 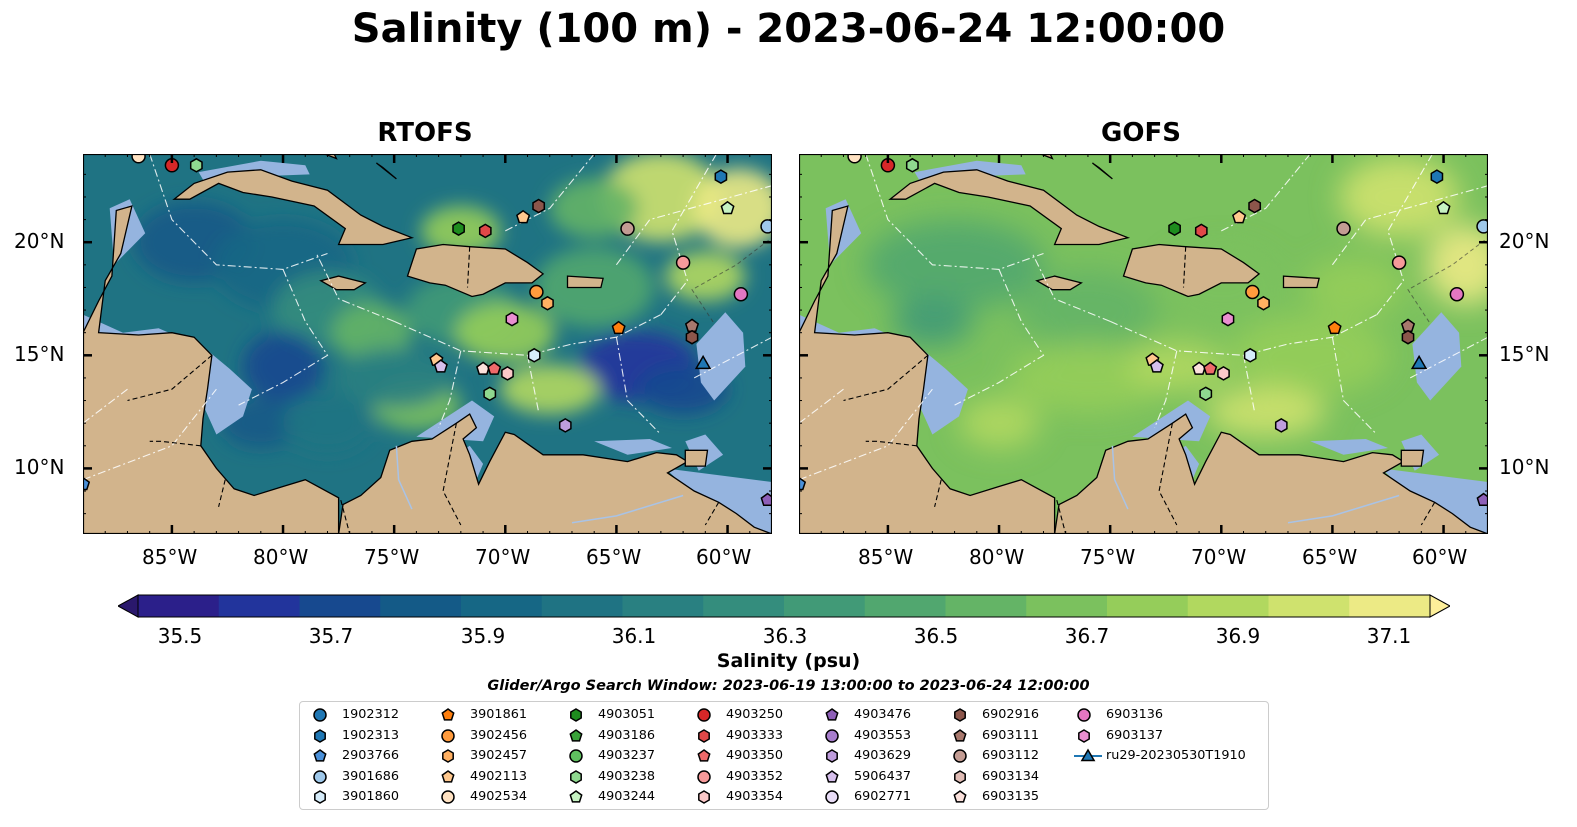 I want to click on legend-label: 4902534, so click(x=498, y=796).